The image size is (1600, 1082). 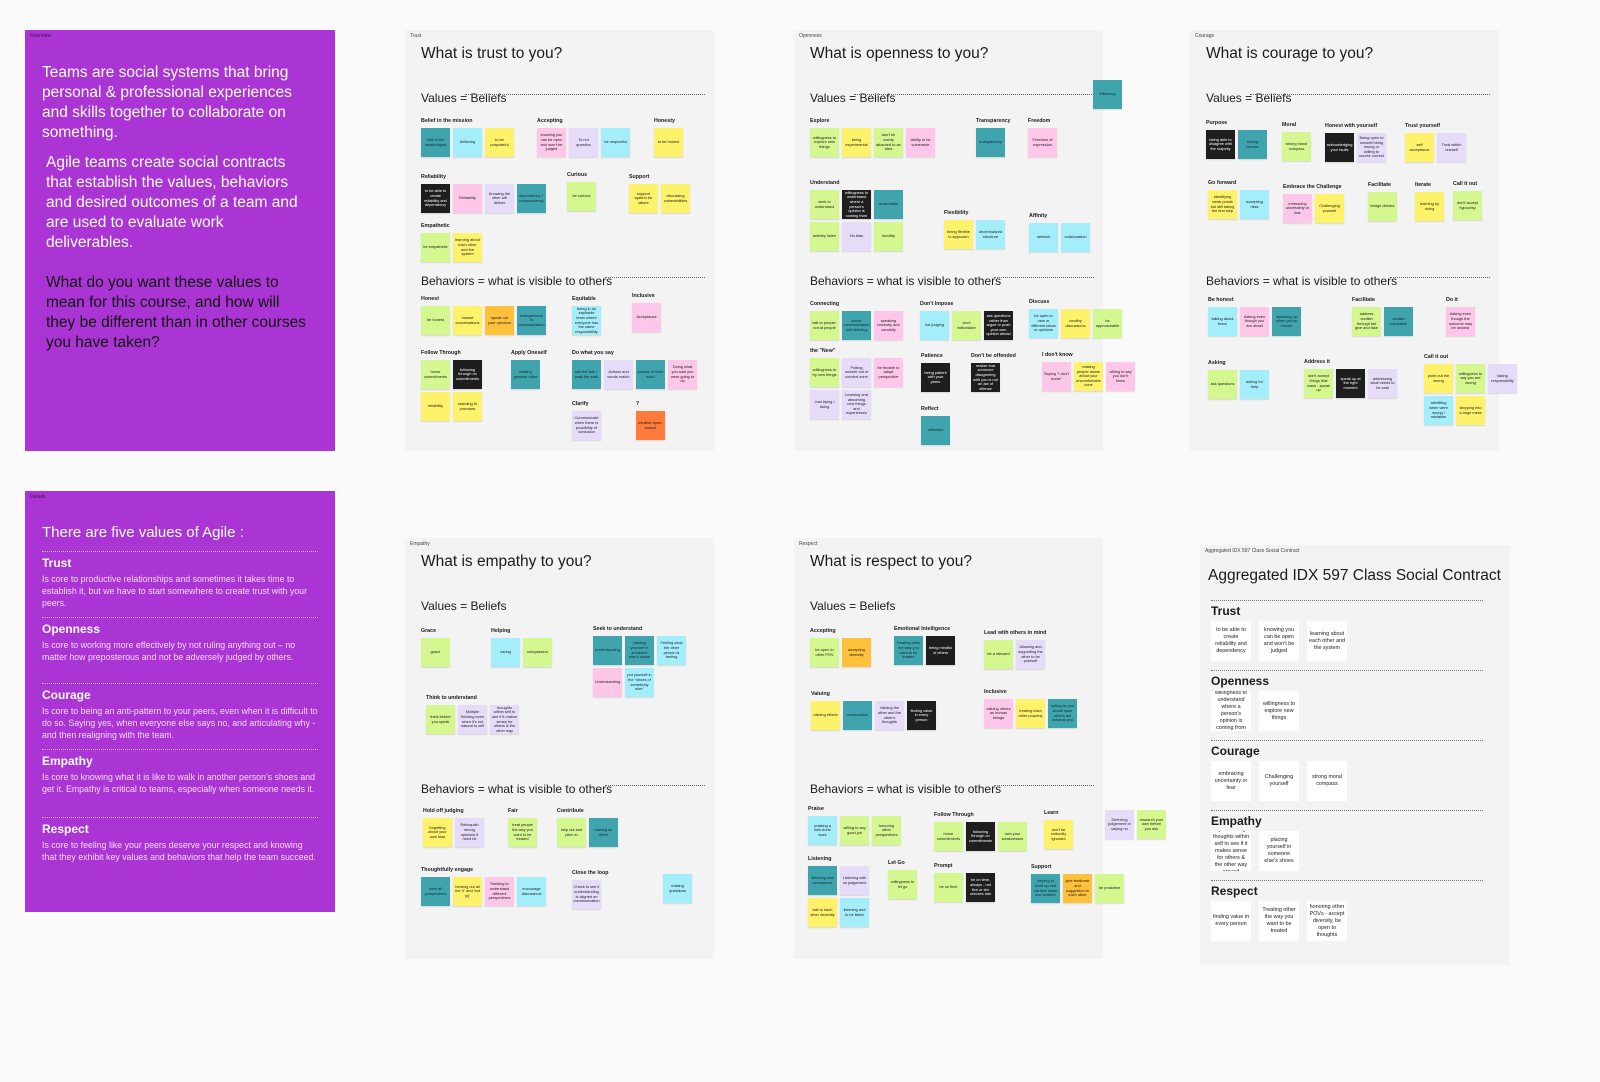 I want to click on sticky-note: be on time, so click(x=948, y=887).